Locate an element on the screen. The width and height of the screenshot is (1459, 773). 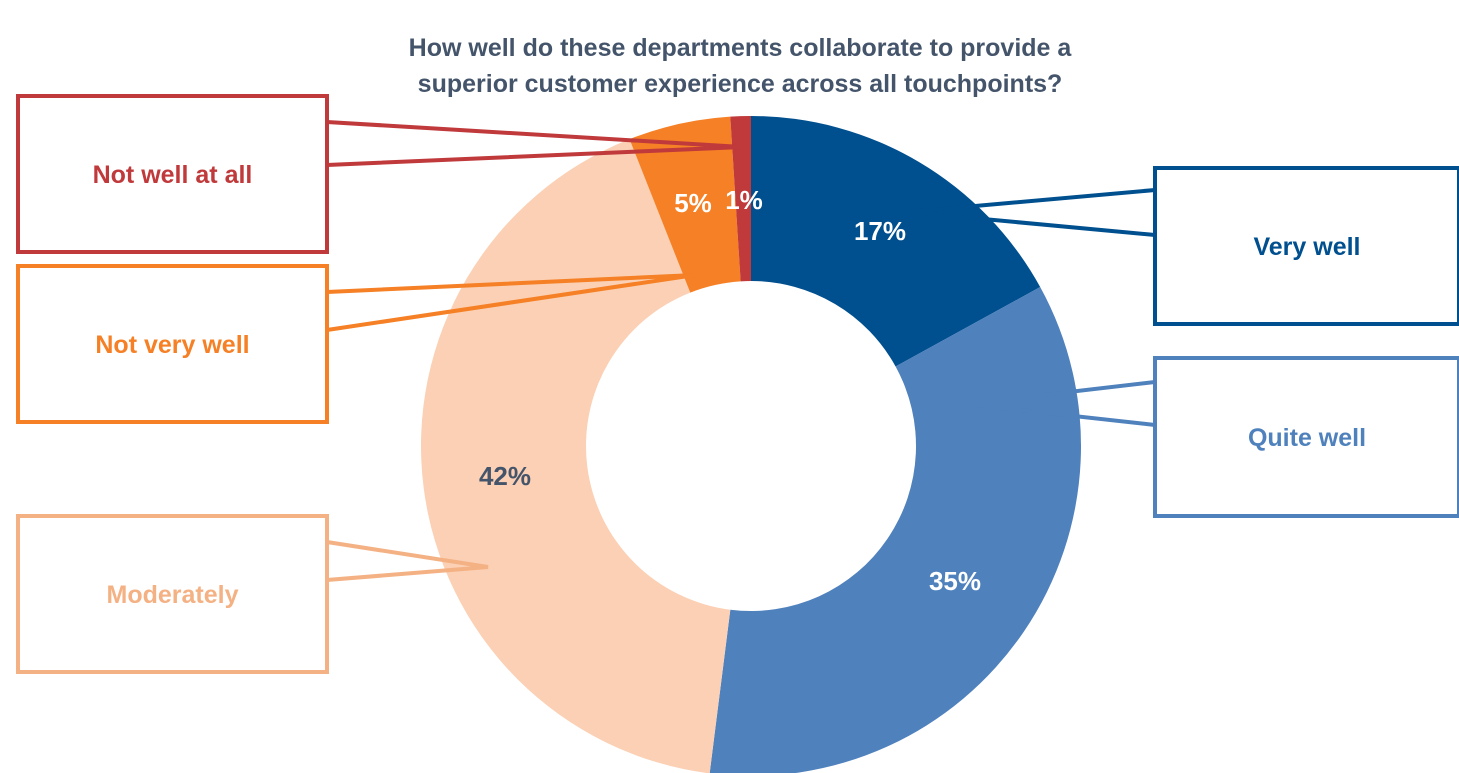
value-label-very-well: 17% is located at coordinates (880, 231).